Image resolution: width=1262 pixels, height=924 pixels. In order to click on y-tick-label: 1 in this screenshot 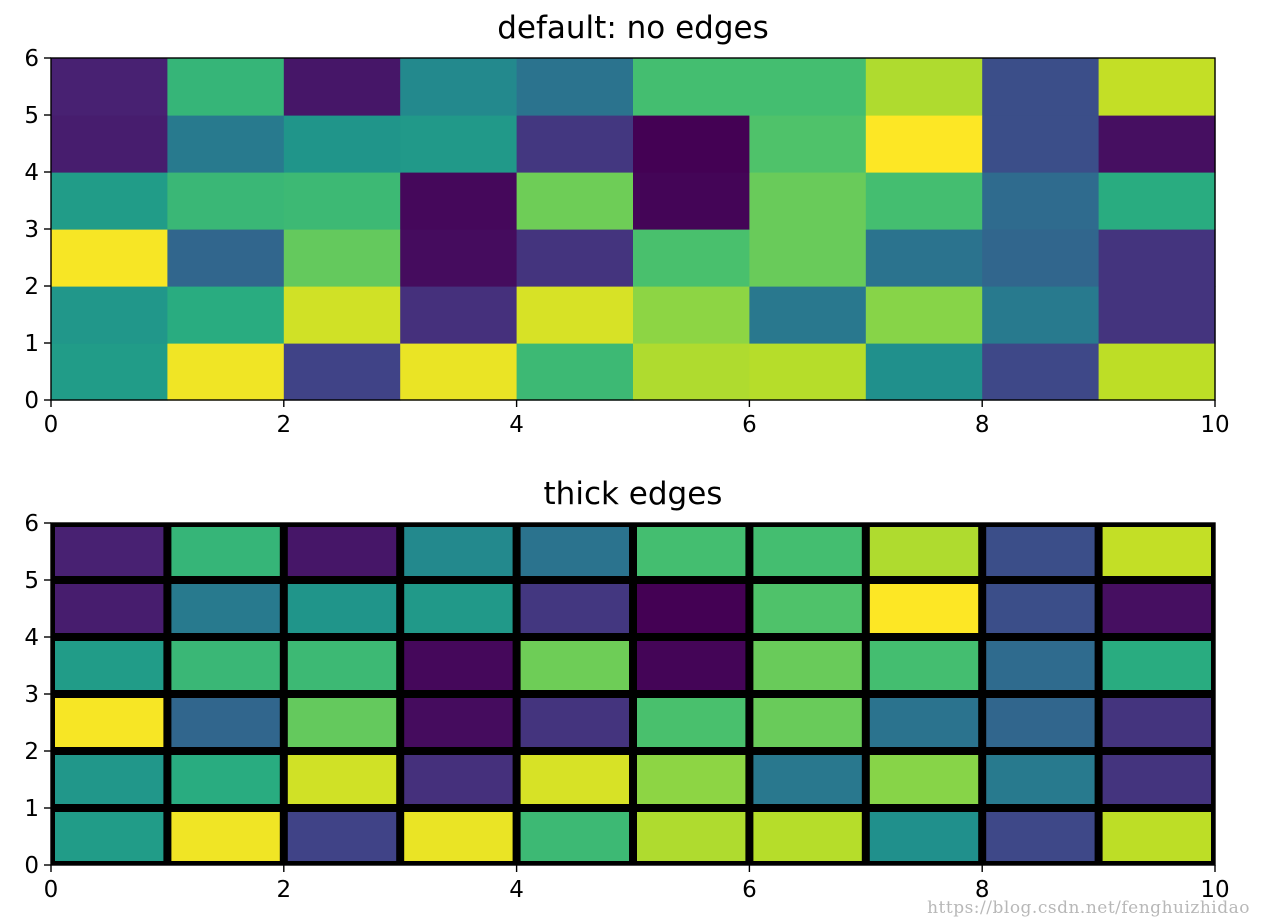, I will do `click(31, 809)`.